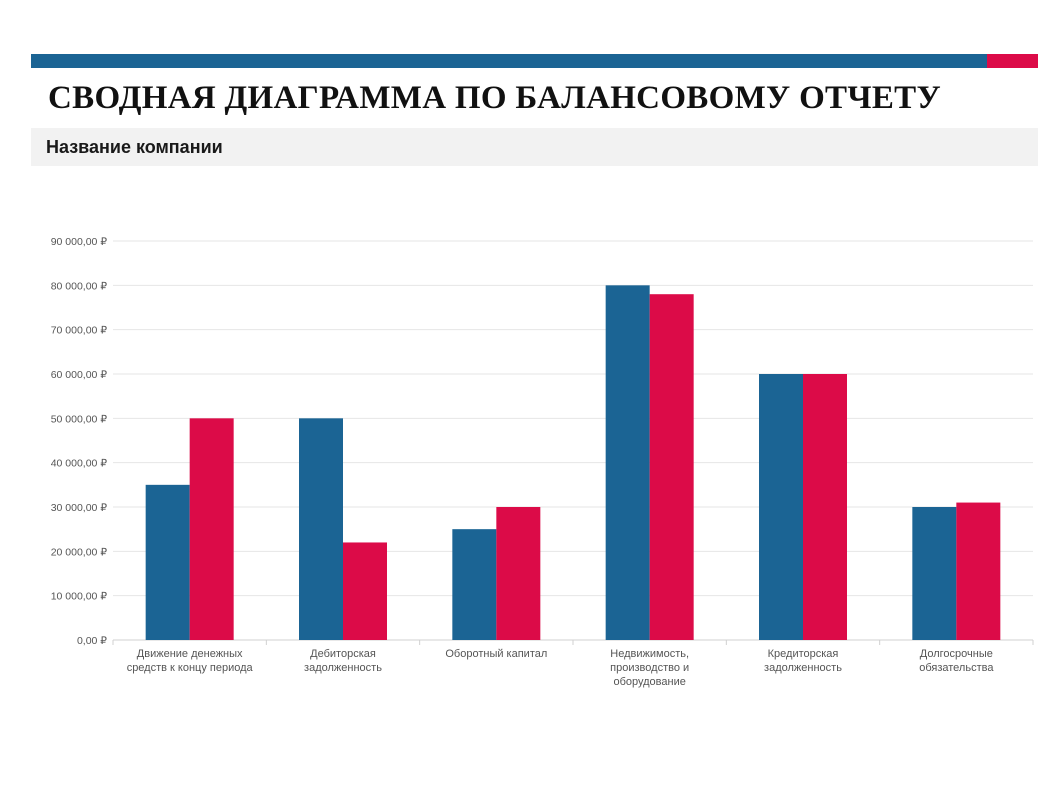 The width and height of the screenshot is (1038, 800). Describe the element at coordinates (190, 654) in the screenshot. I see `category-label: Движение денежных` at that location.